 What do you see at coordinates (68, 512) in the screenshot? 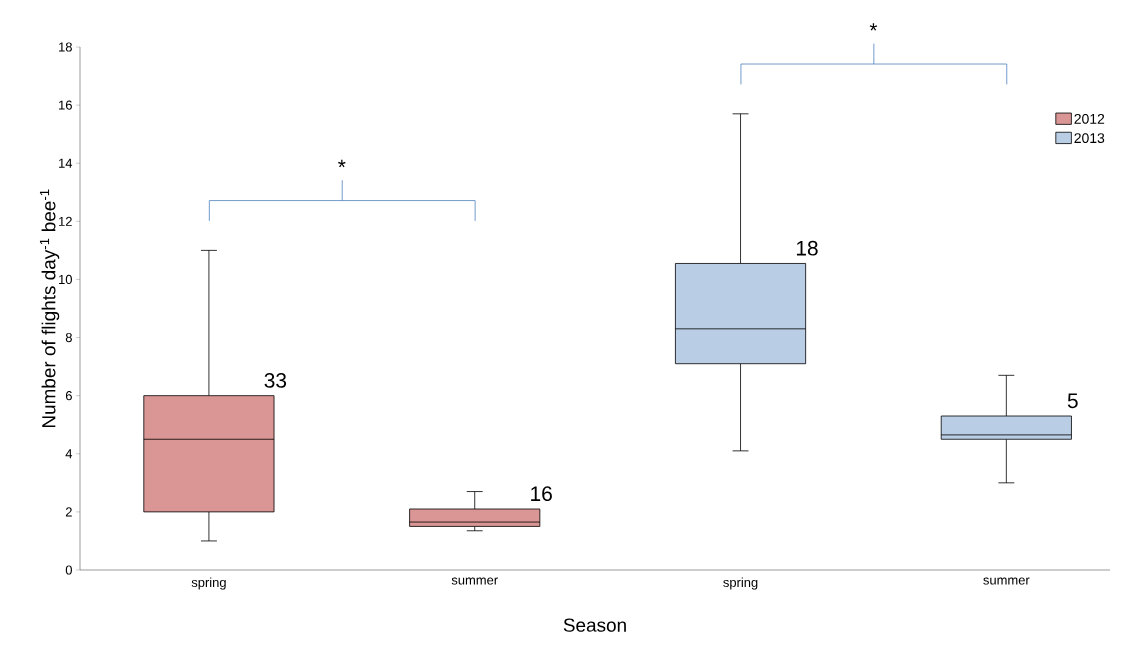
I see `y-tick-label: 2` at bounding box center [68, 512].